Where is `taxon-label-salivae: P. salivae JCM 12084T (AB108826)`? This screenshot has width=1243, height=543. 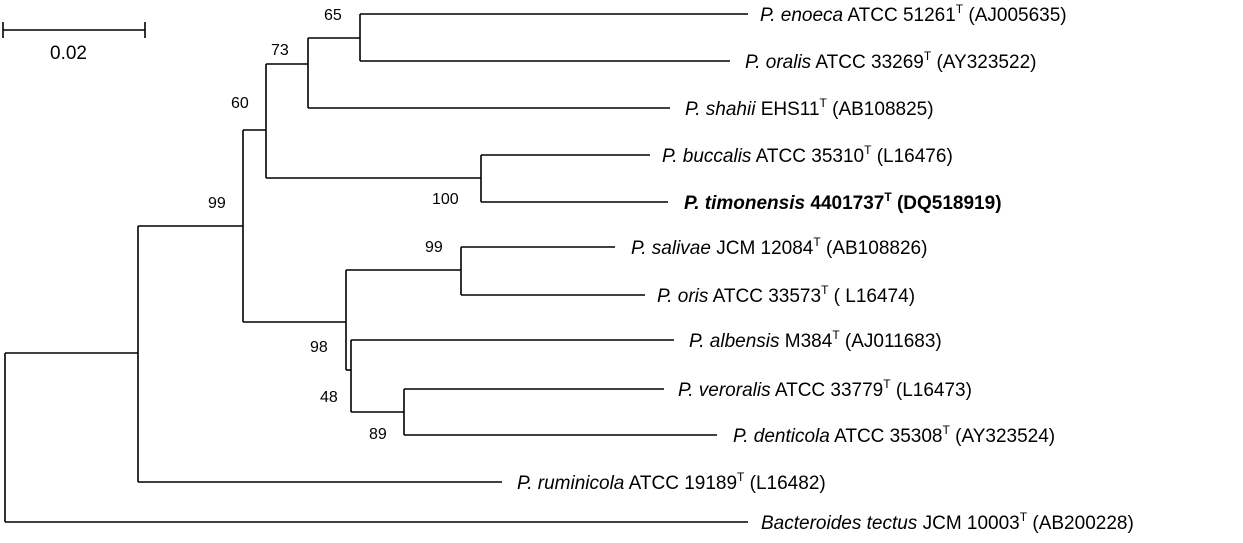 taxon-label-salivae: P. salivae JCM 12084T (AB108826) is located at coordinates (779, 247).